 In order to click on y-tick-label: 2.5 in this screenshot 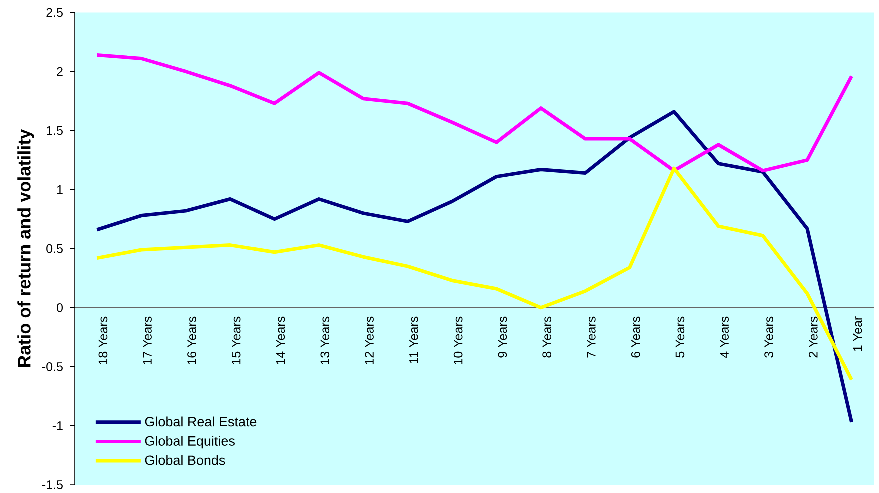, I will do `click(54, 13)`.